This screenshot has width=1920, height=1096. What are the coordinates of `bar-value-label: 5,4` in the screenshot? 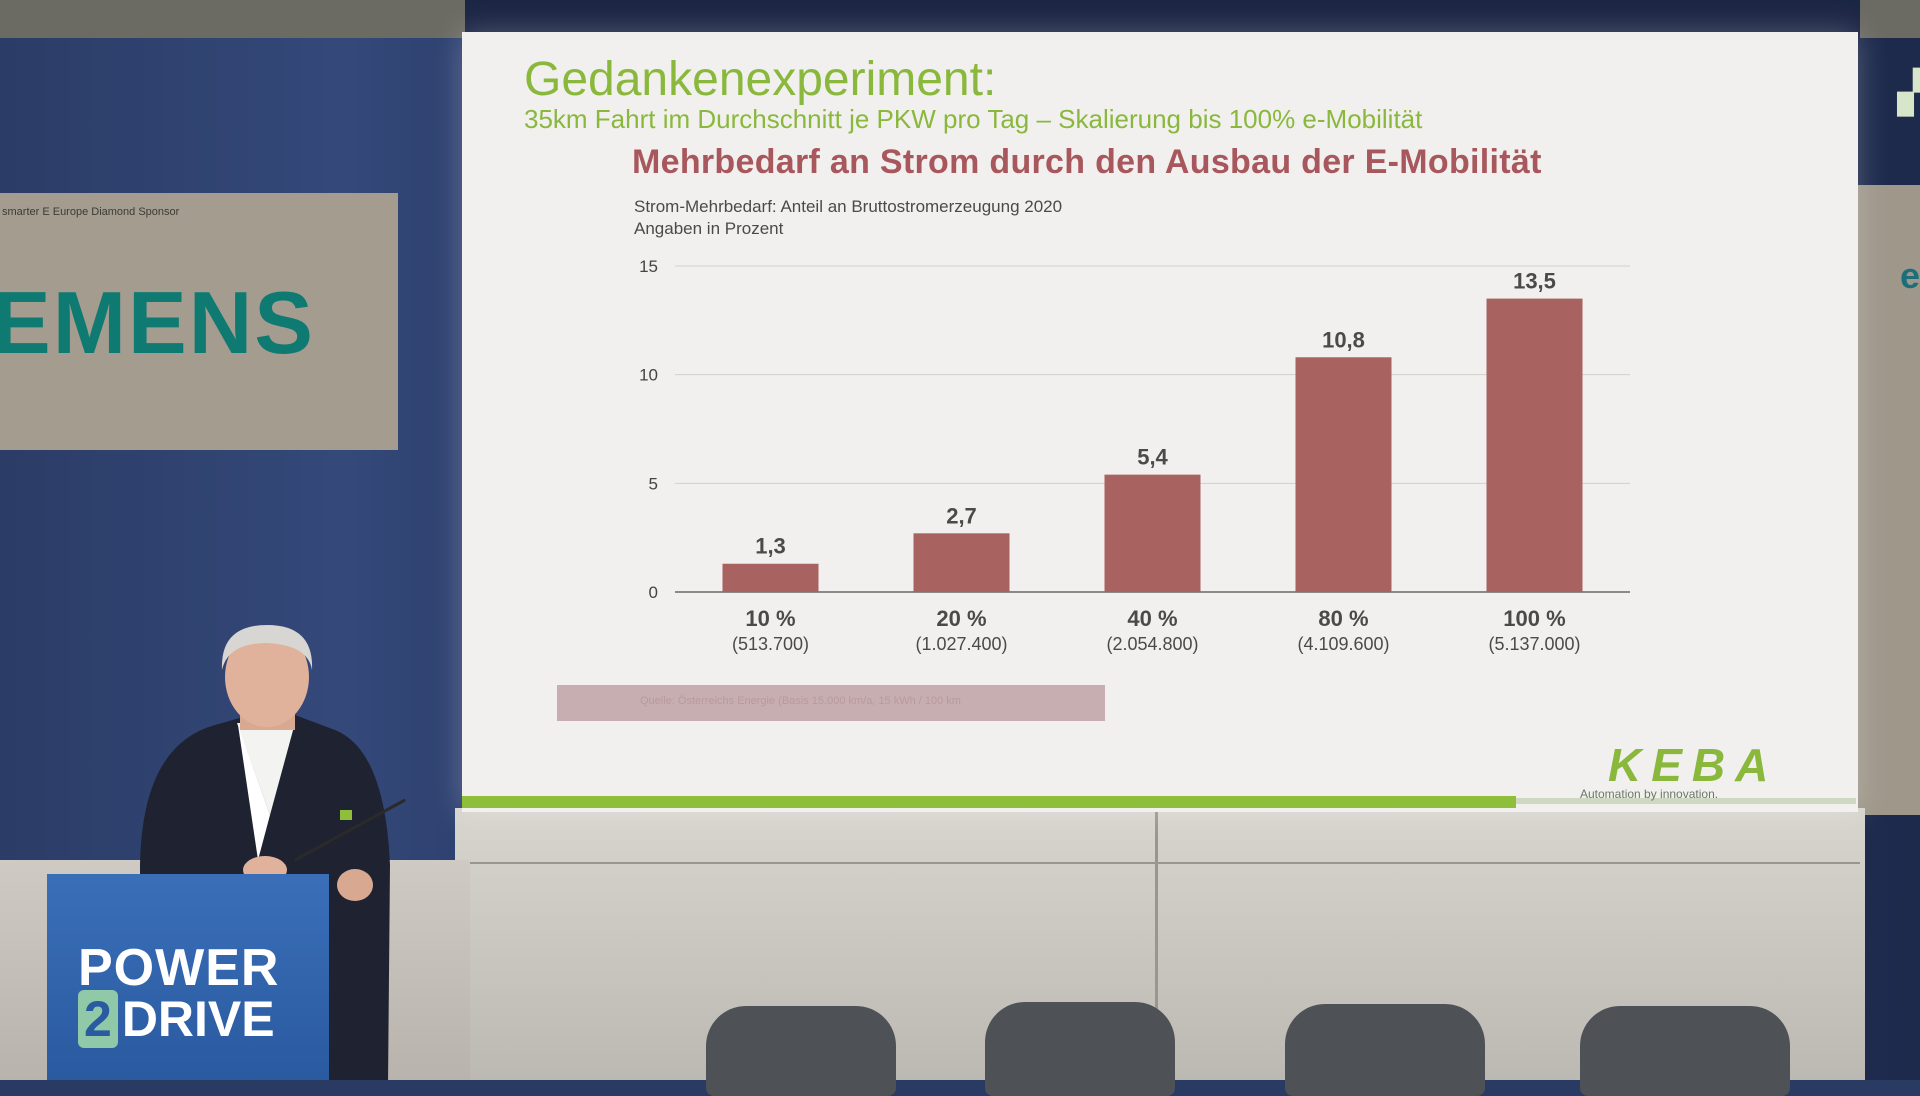 It's located at (1152, 457).